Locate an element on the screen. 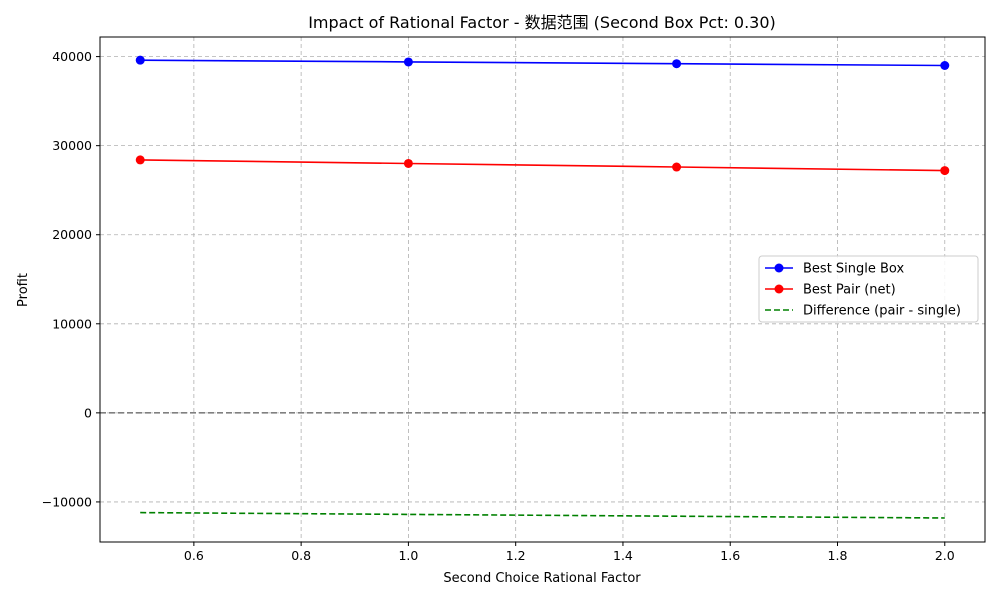 The image size is (1000, 600). x-axis-ticks: 0.6 0.8 1.0 1.2 1.4 1.6 1.8 2.0 is located at coordinates (569, 552).